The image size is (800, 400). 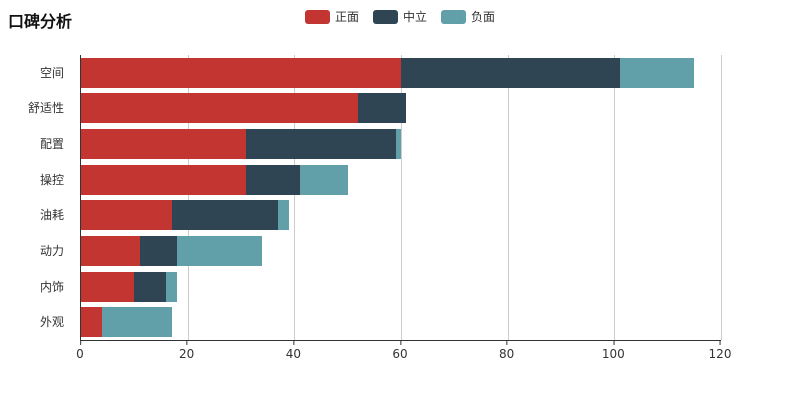 I want to click on category-label: 外观, so click(x=51, y=322).